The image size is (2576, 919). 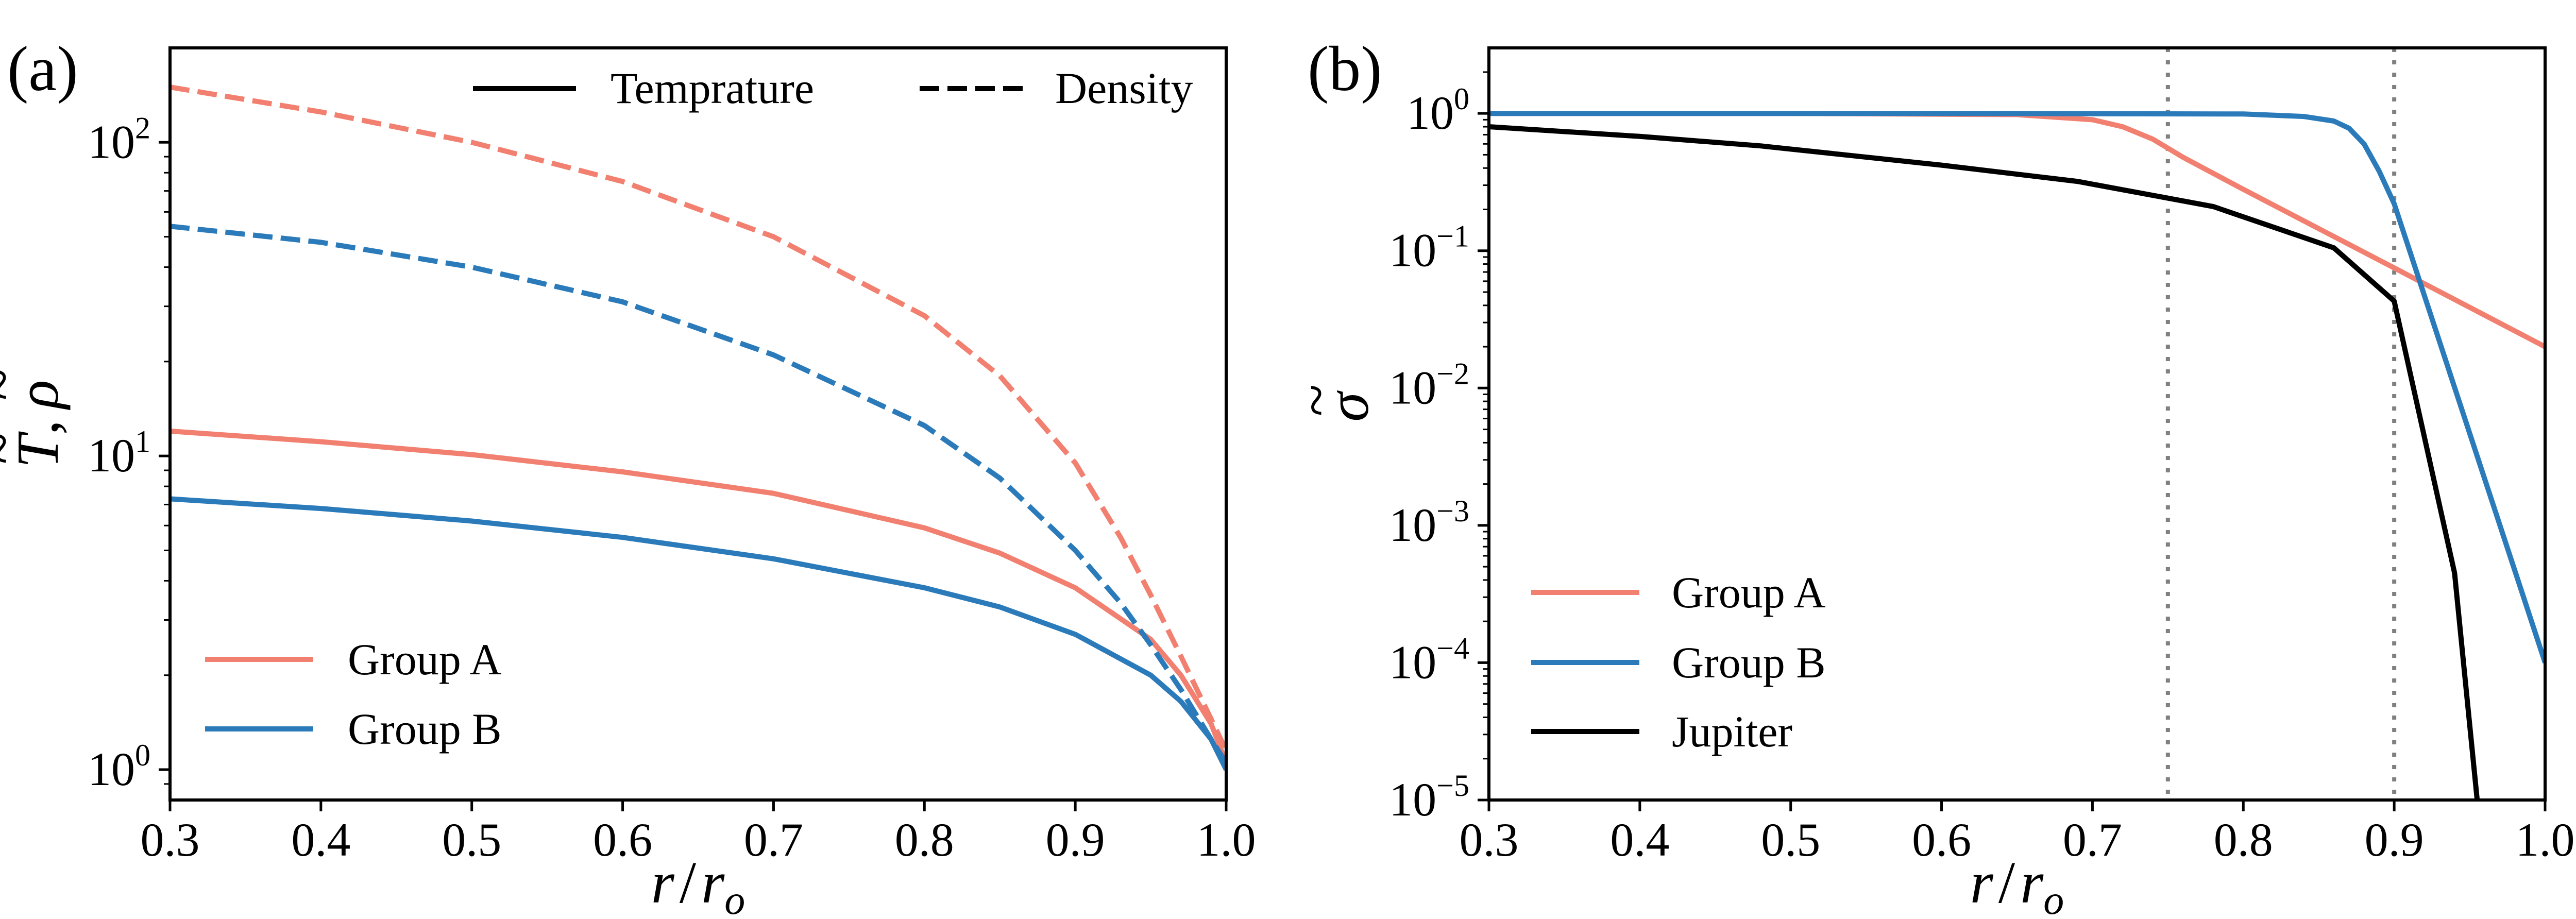 I want to click on panel-a-style-legend: Temprature Density, so click(x=833, y=88).